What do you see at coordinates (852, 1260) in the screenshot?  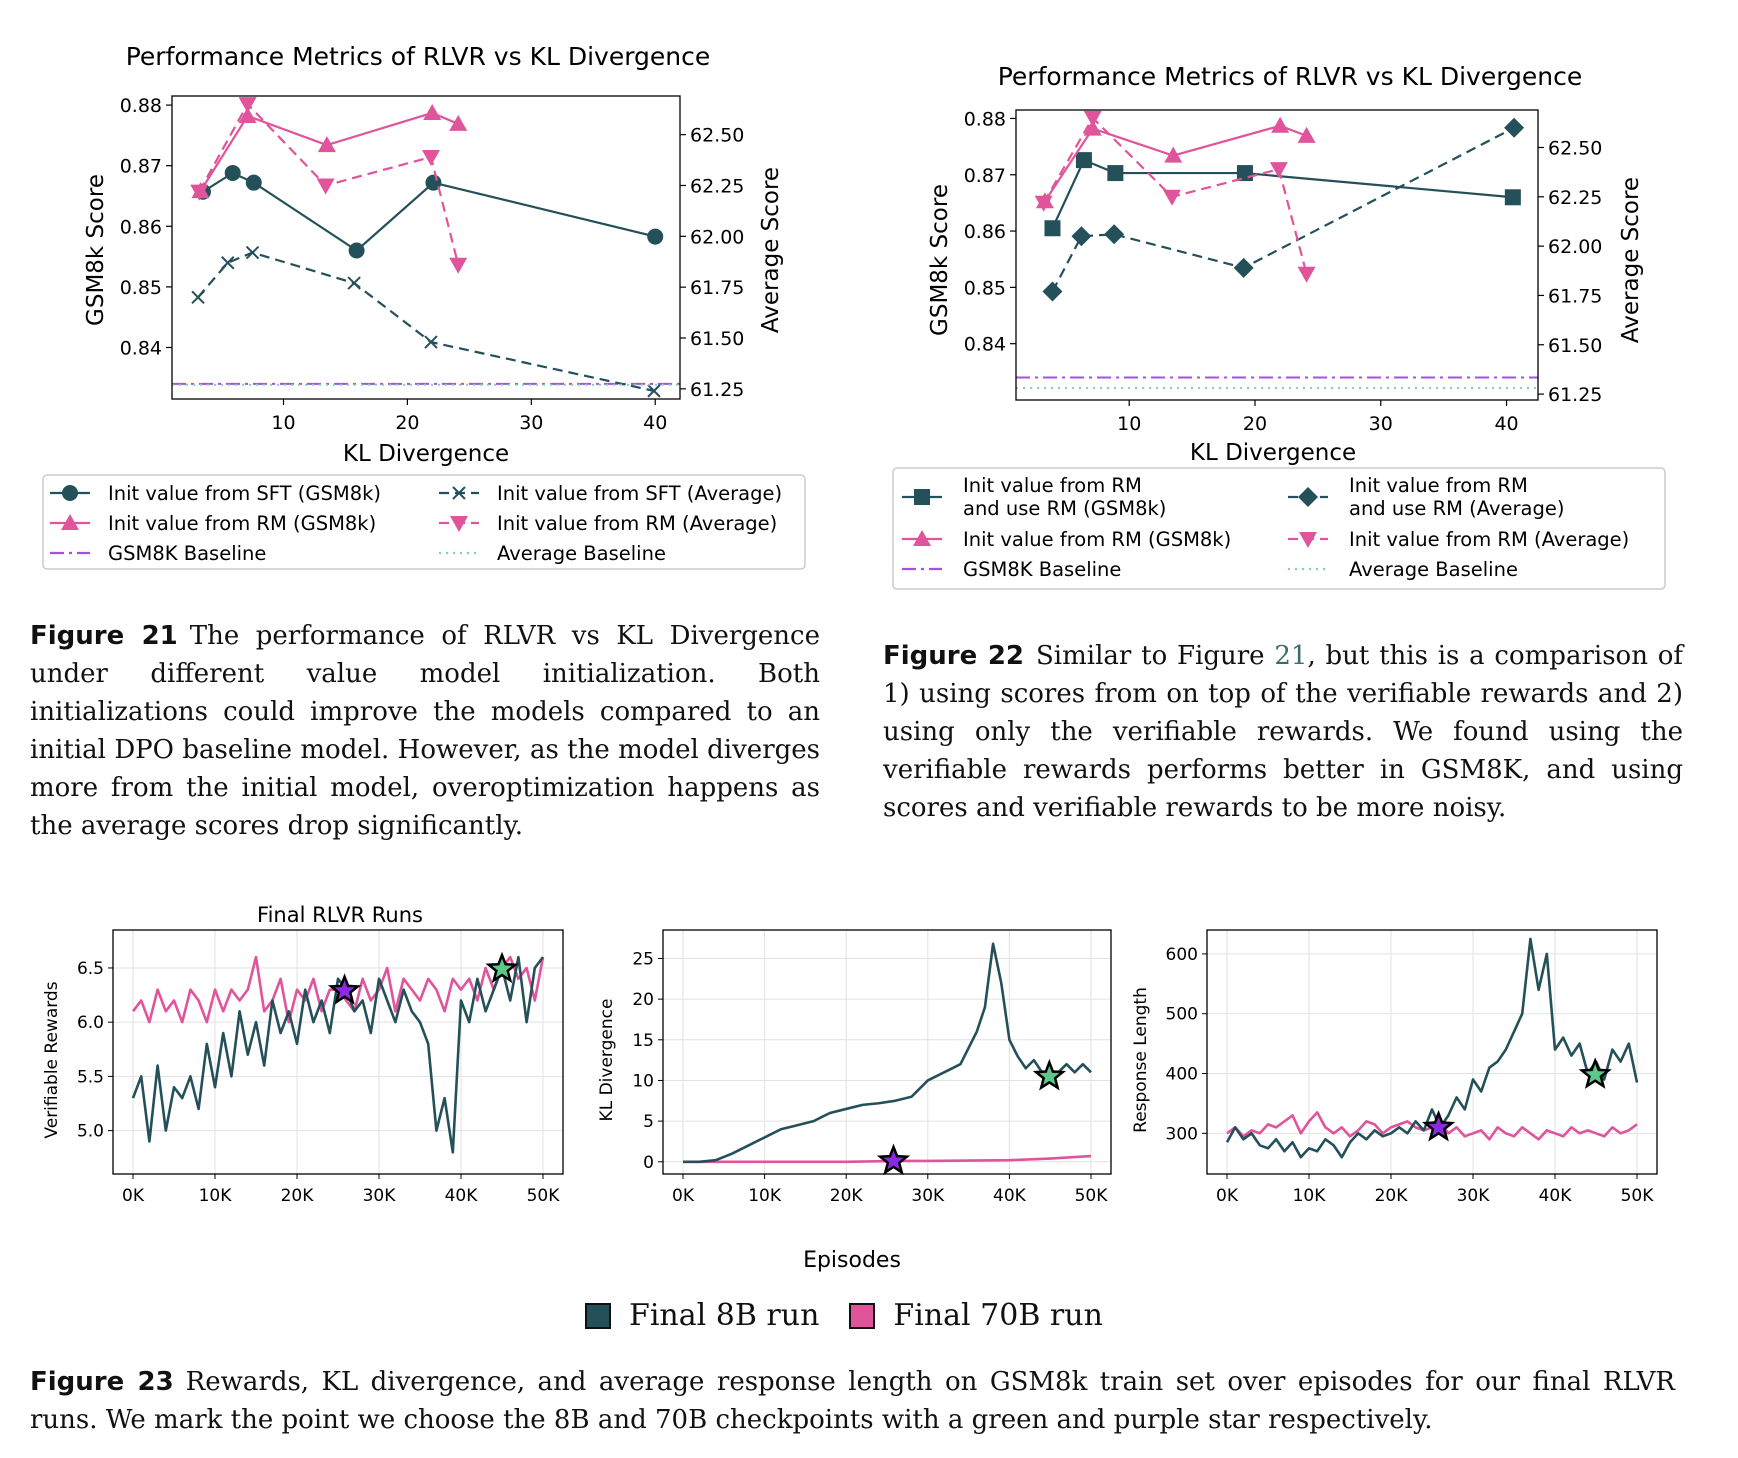 I see `x-axis-label: Episodes` at bounding box center [852, 1260].